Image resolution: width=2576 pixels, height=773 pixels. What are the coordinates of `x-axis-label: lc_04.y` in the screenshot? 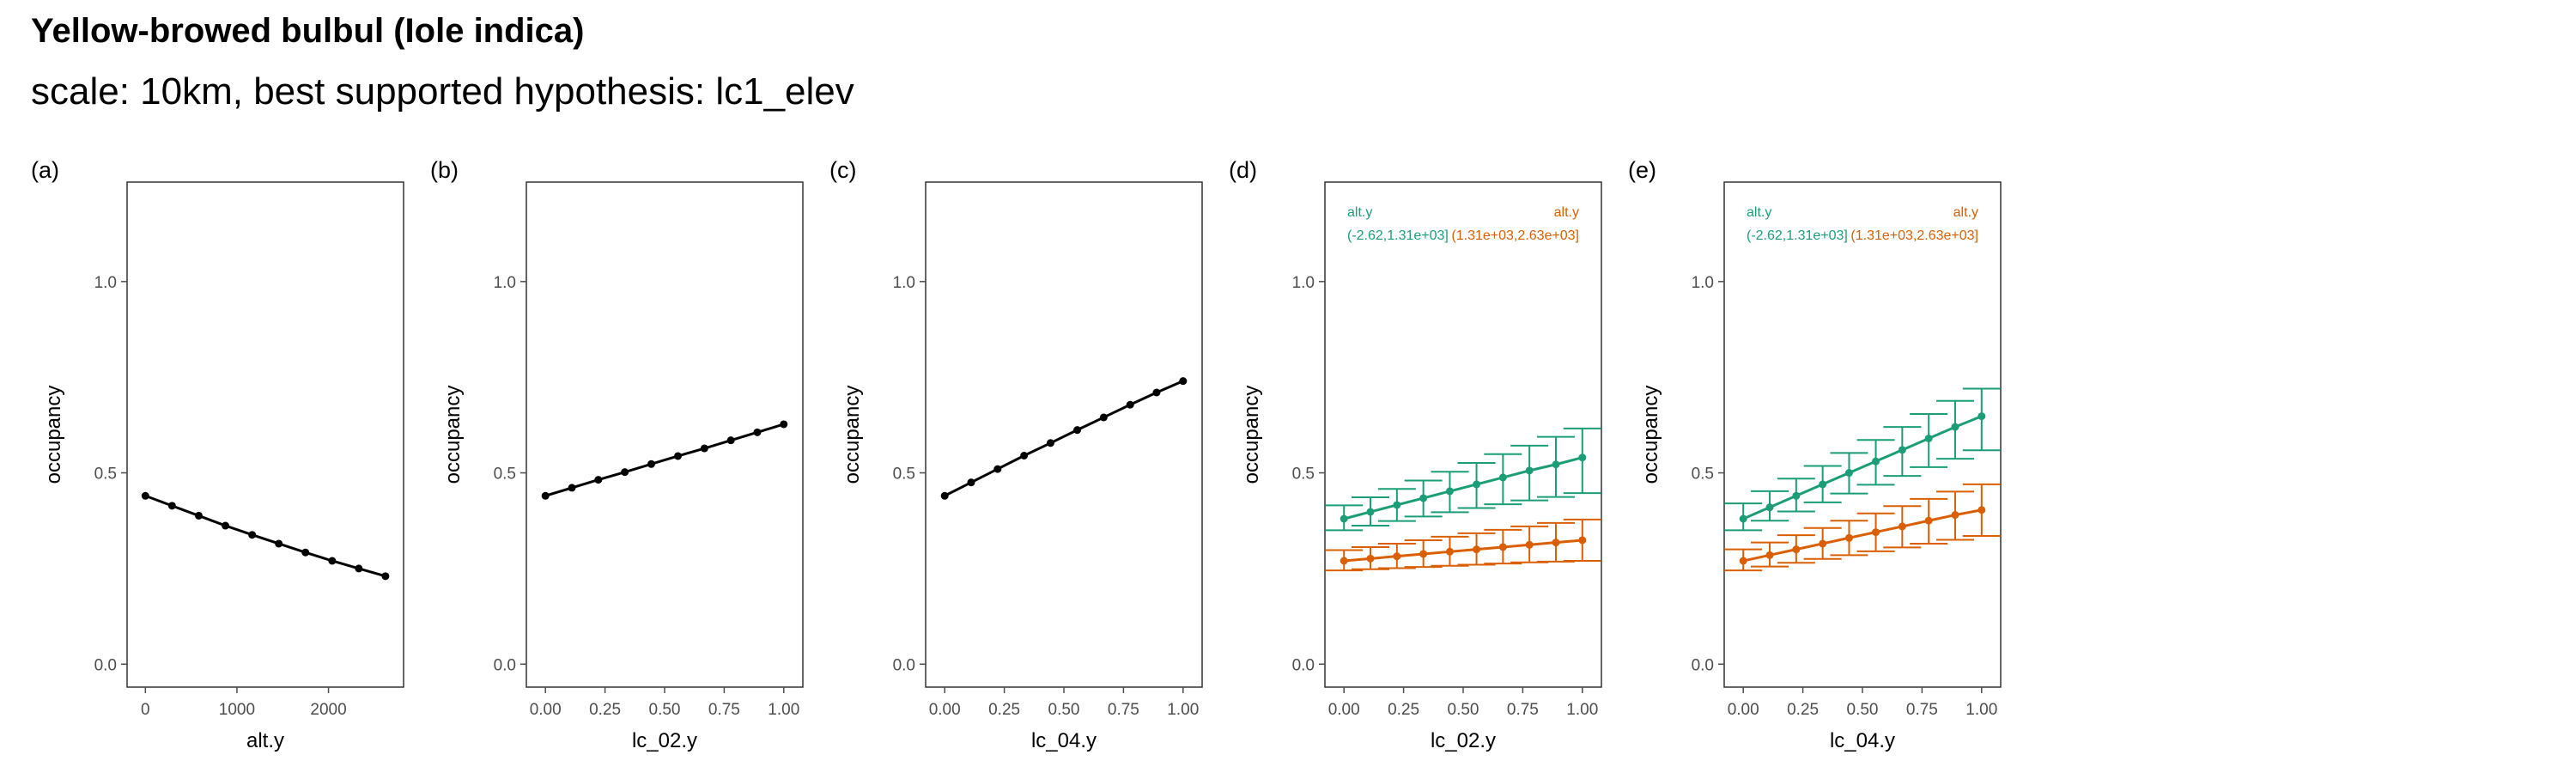 It's located at (1863, 740).